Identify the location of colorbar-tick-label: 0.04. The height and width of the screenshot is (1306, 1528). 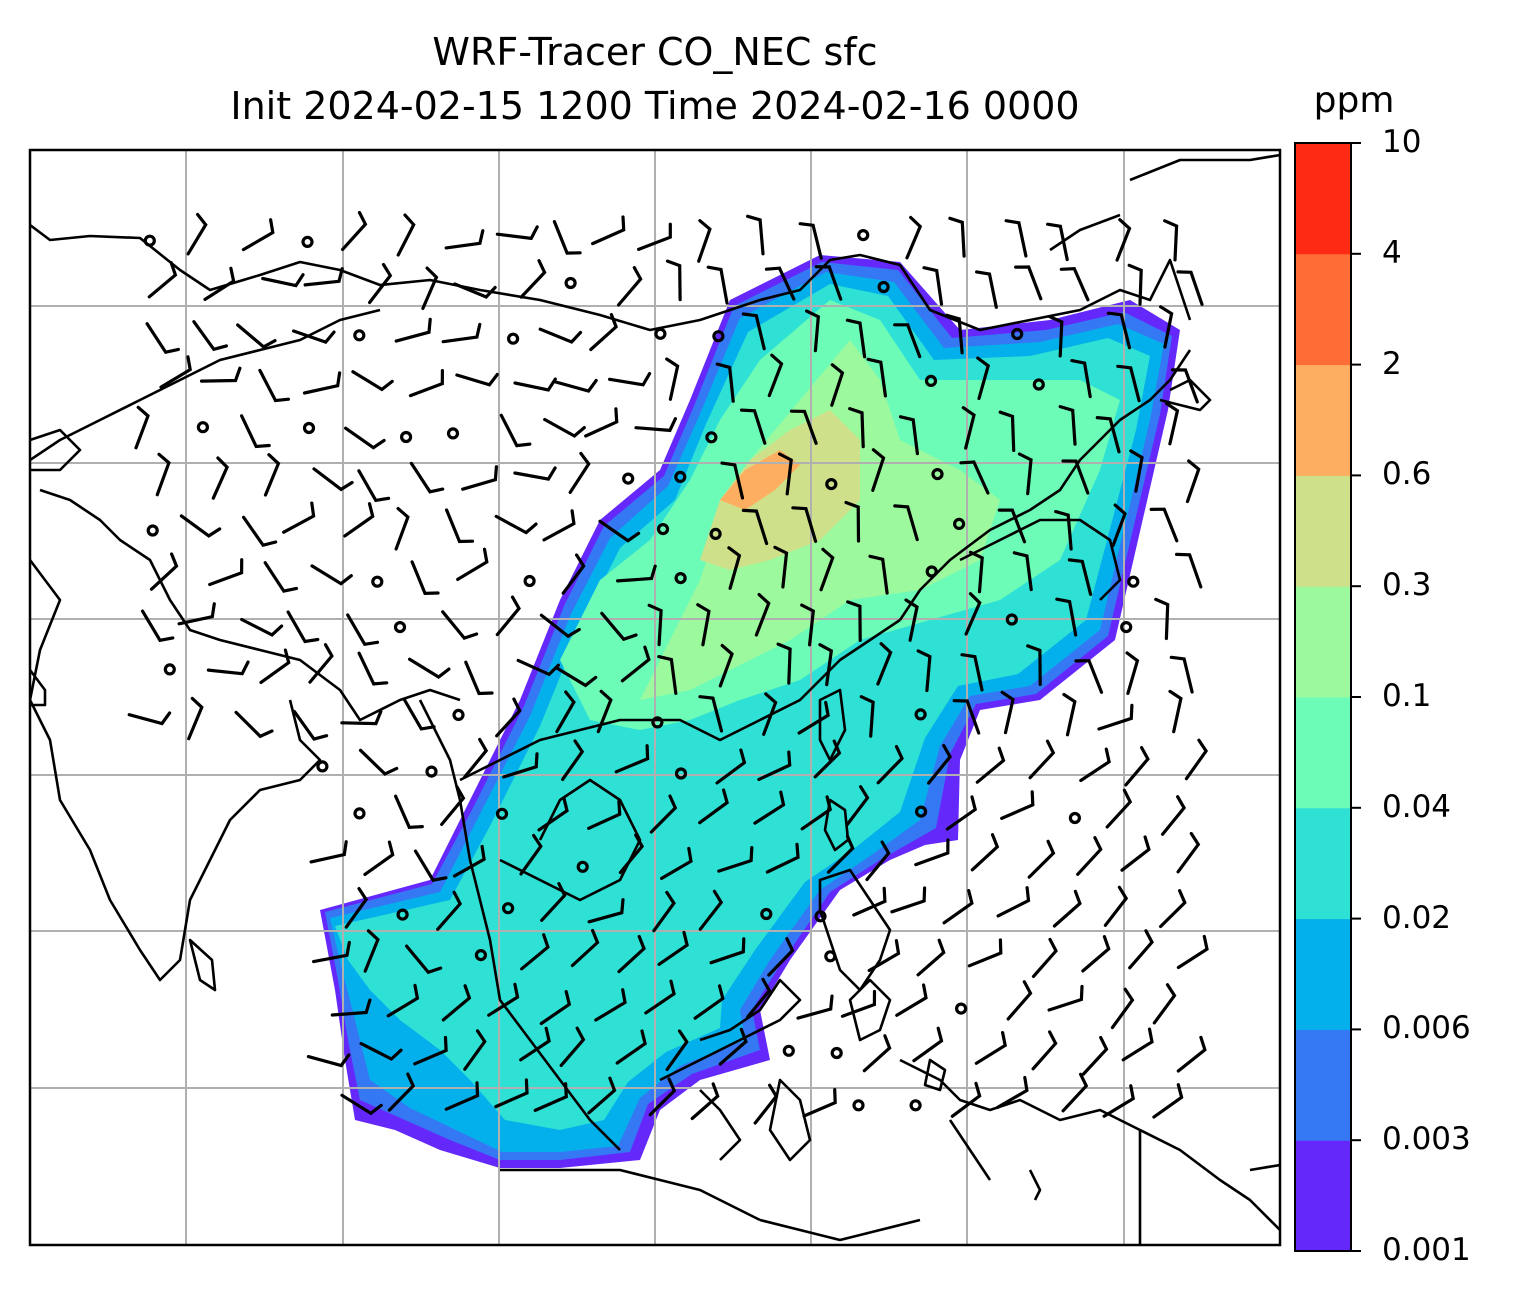
(1417, 806).